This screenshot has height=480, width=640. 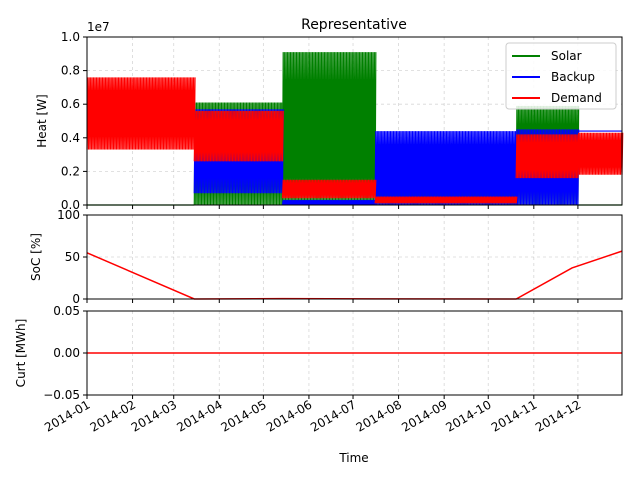 What do you see at coordinates (74, 121) in the screenshot?
I see `heat-y-ticks: 0.0 0.2 0.4 0.6 0.8 1.0` at bounding box center [74, 121].